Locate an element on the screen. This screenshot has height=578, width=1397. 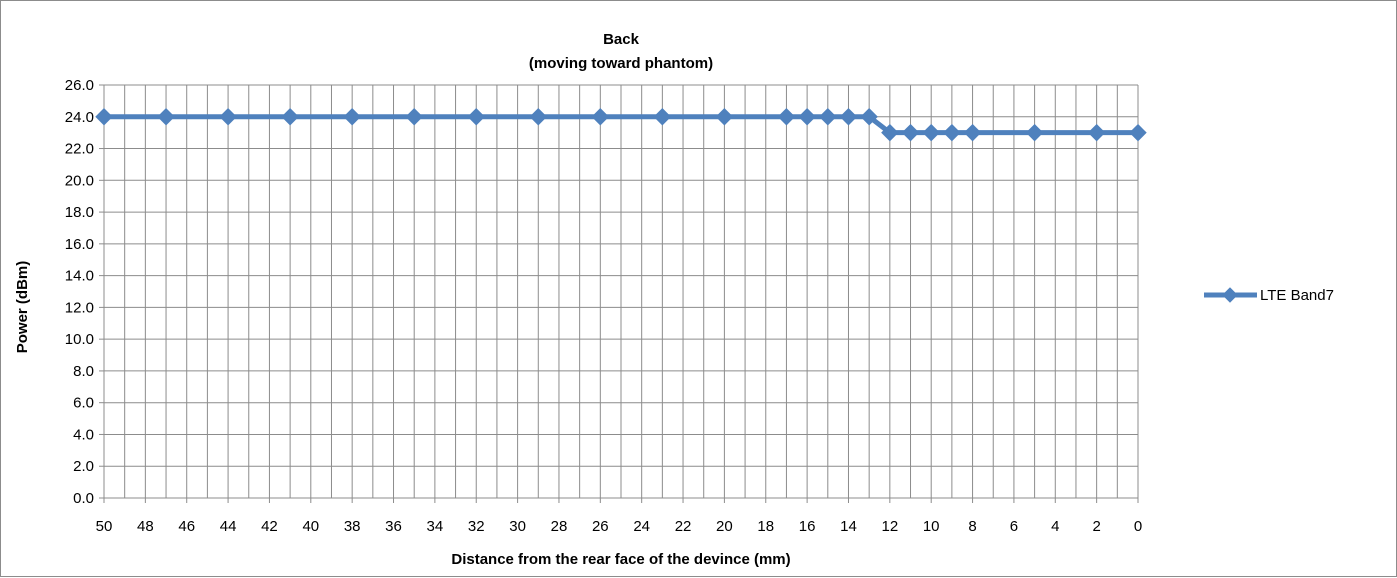
y-tick-label: 14.0 is located at coordinates (79, 276).